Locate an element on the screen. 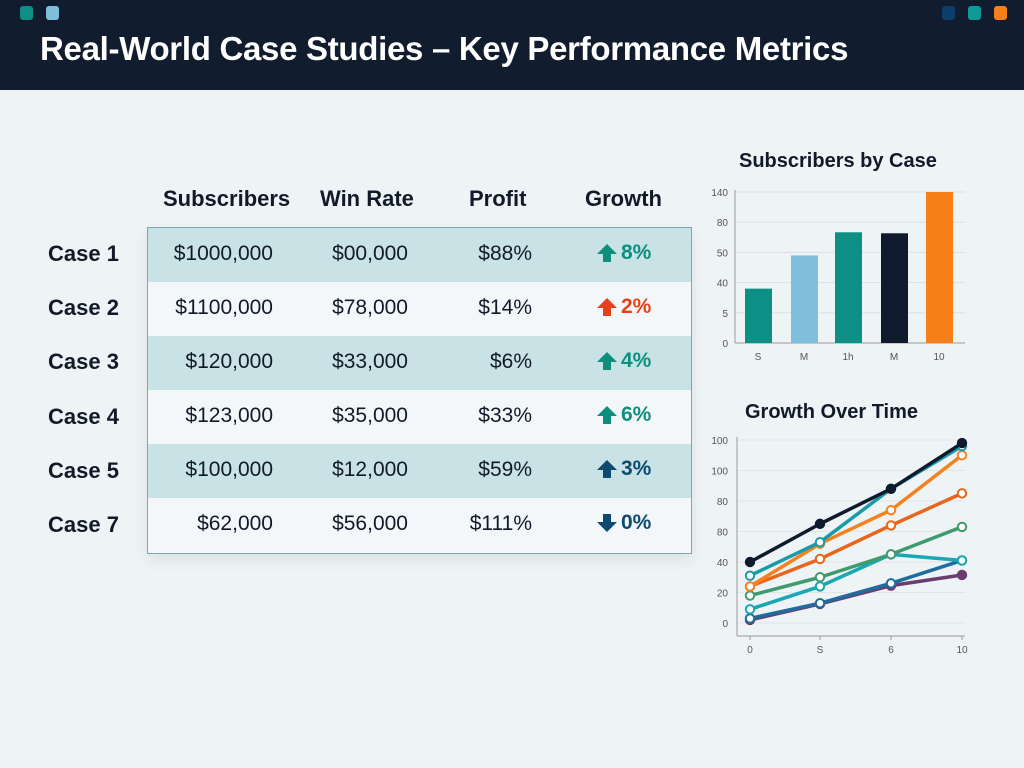  cell-profit: $33% is located at coordinates (505, 415).